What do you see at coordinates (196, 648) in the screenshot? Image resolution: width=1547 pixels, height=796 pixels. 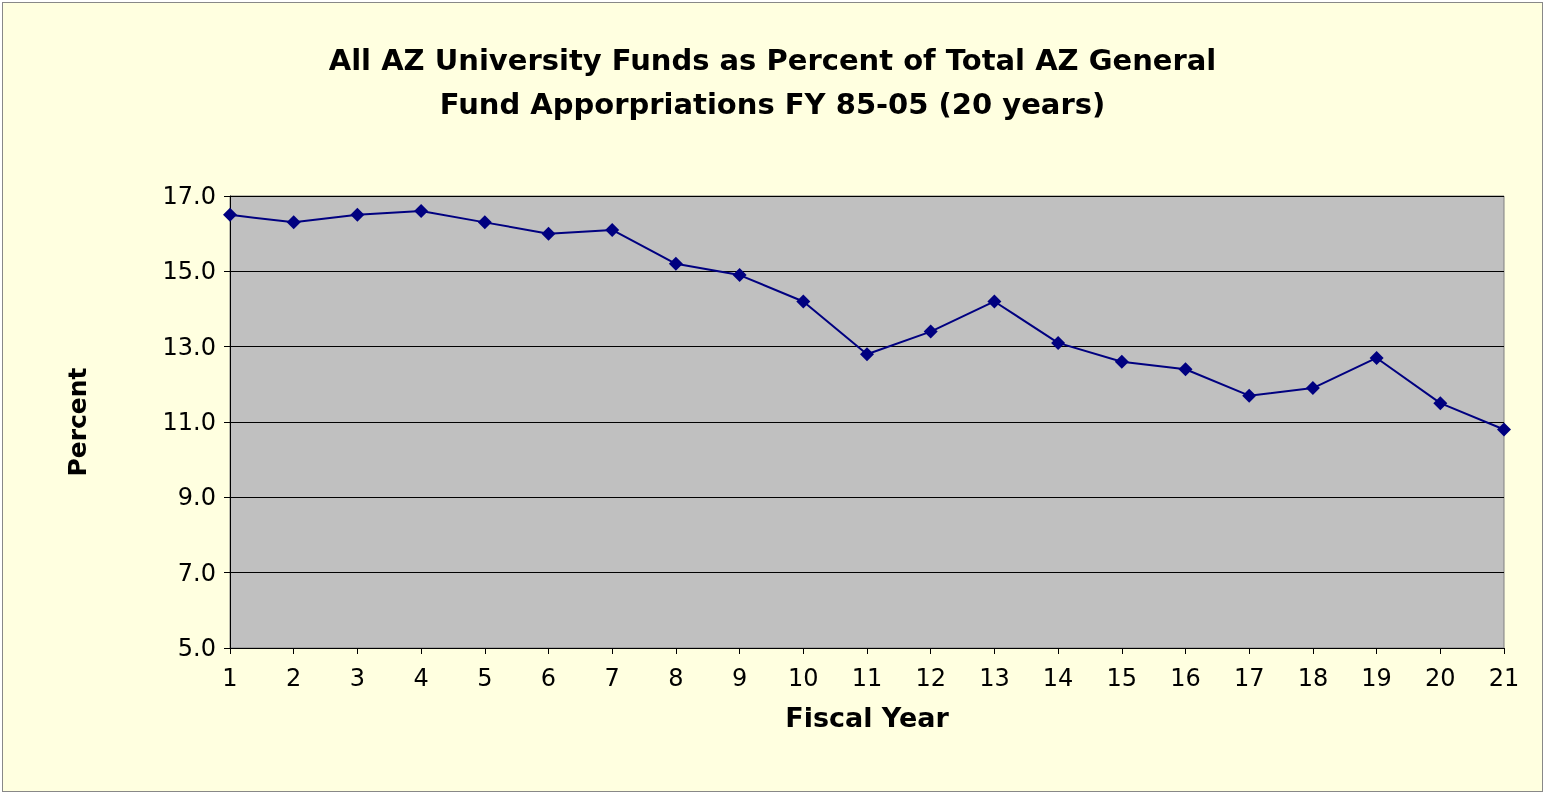 I see `y-tick-label: 5.0` at bounding box center [196, 648].